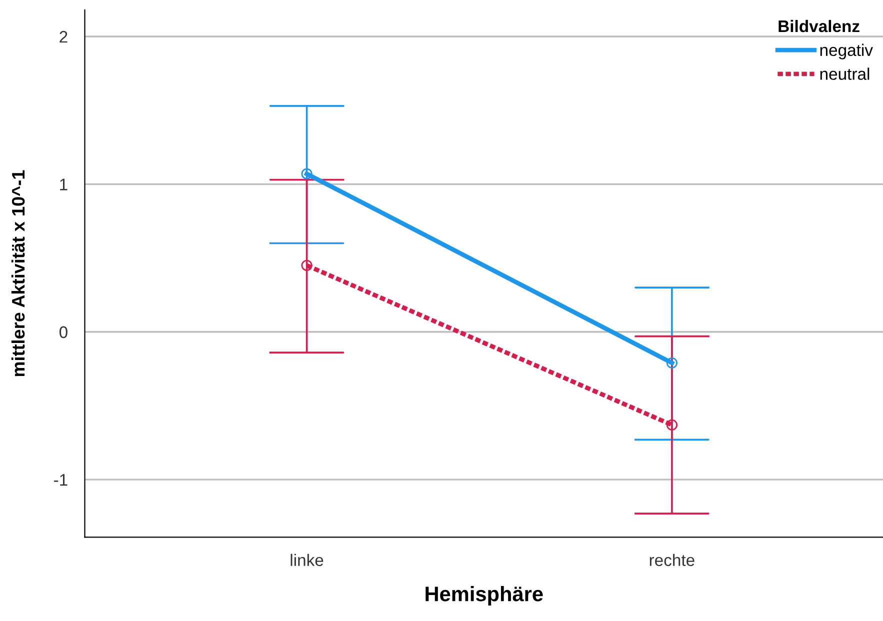 This screenshot has height=621, width=883. What do you see at coordinates (307, 560) in the screenshot?
I see `x-tick-label: linke` at bounding box center [307, 560].